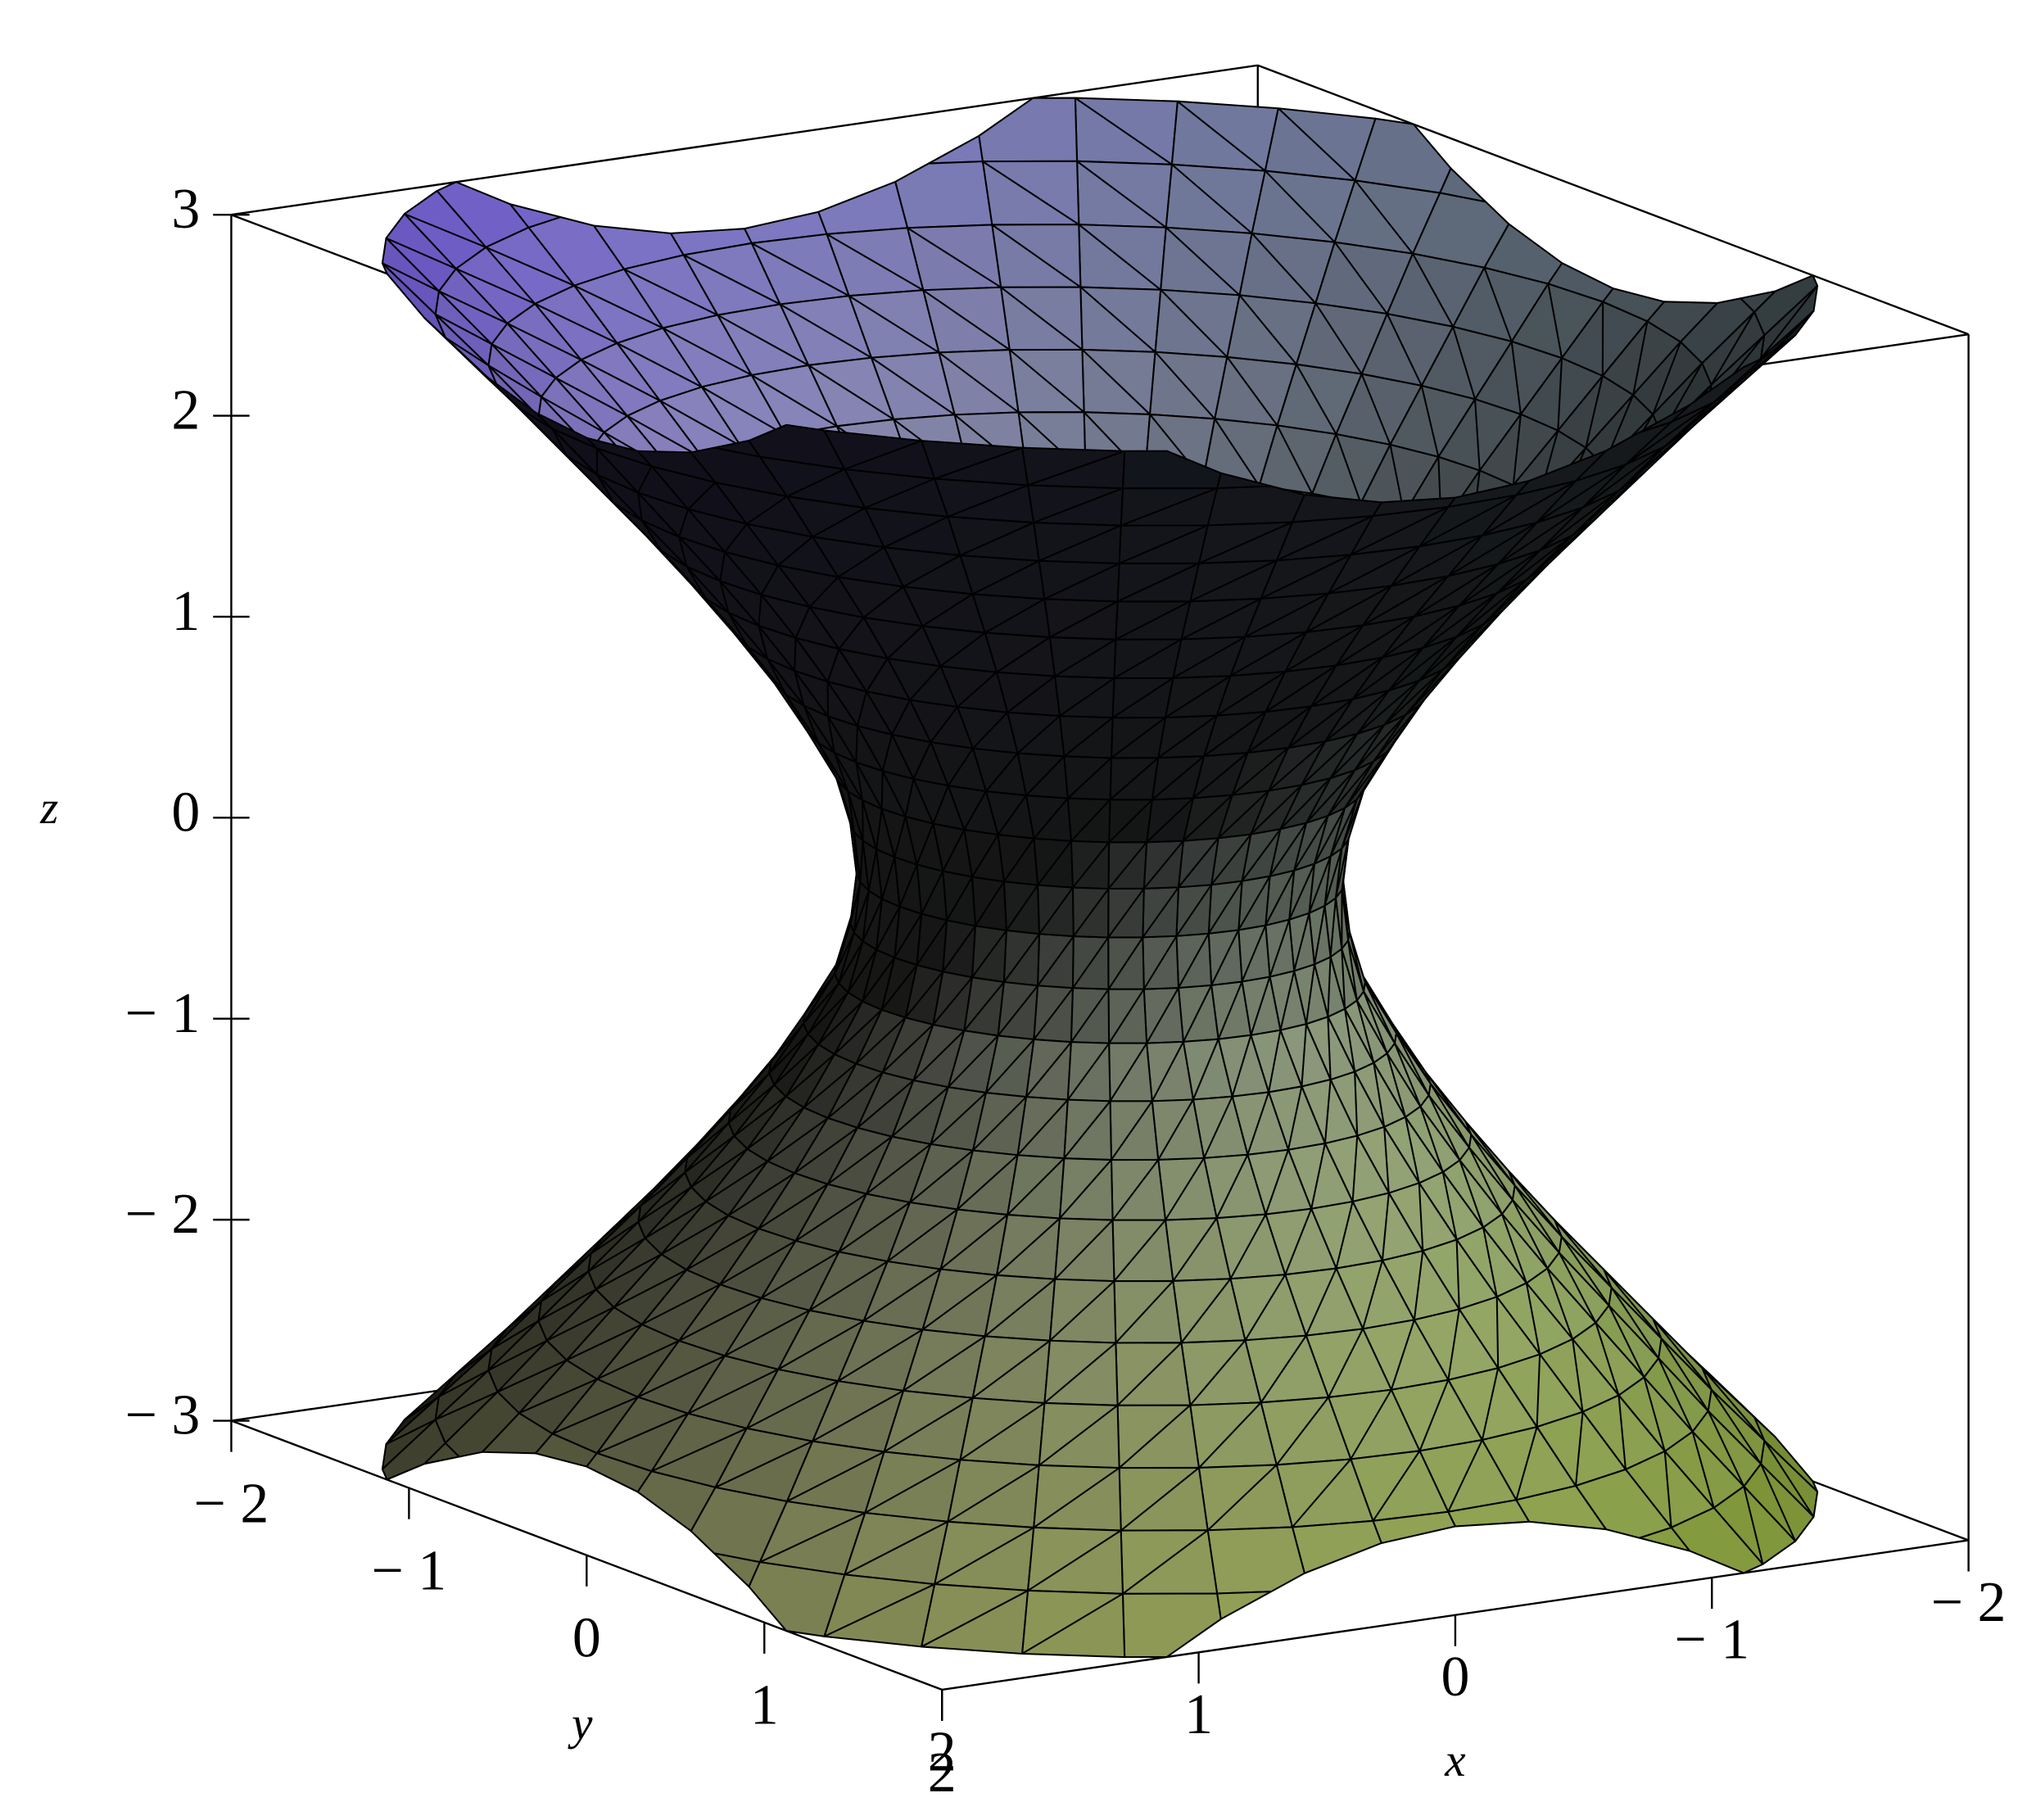 The image size is (2027, 1820). What do you see at coordinates (942, 1773) in the screenshot?
I see `y-tick-label: 2` at bounding box center [942, 1773].